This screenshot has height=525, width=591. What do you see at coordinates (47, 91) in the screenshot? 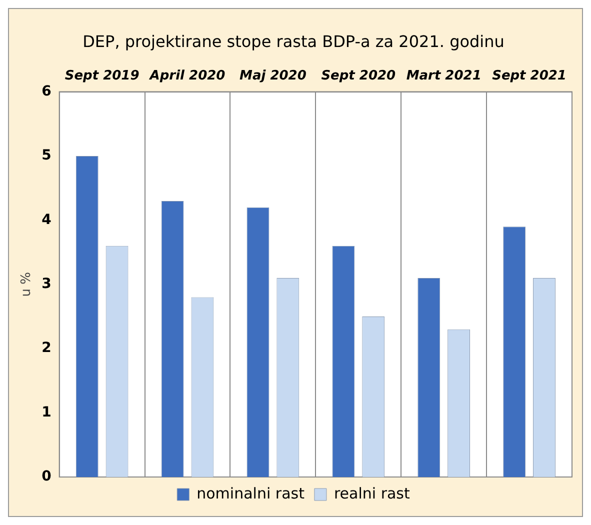
I see `y-tick-label: 6` at bounding box center [47, 91].